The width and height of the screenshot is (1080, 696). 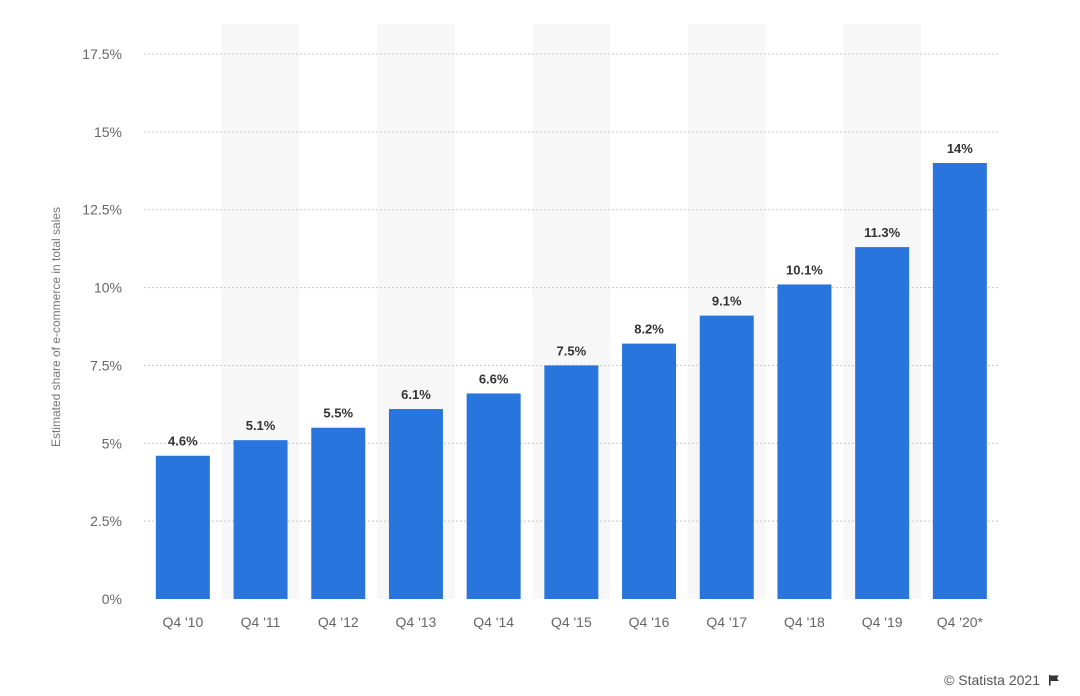 What do you see at coordinates (182, 622) in the screenshot?
I see `x-tick-label: Q4 '10` at bounding box center [182, 622].